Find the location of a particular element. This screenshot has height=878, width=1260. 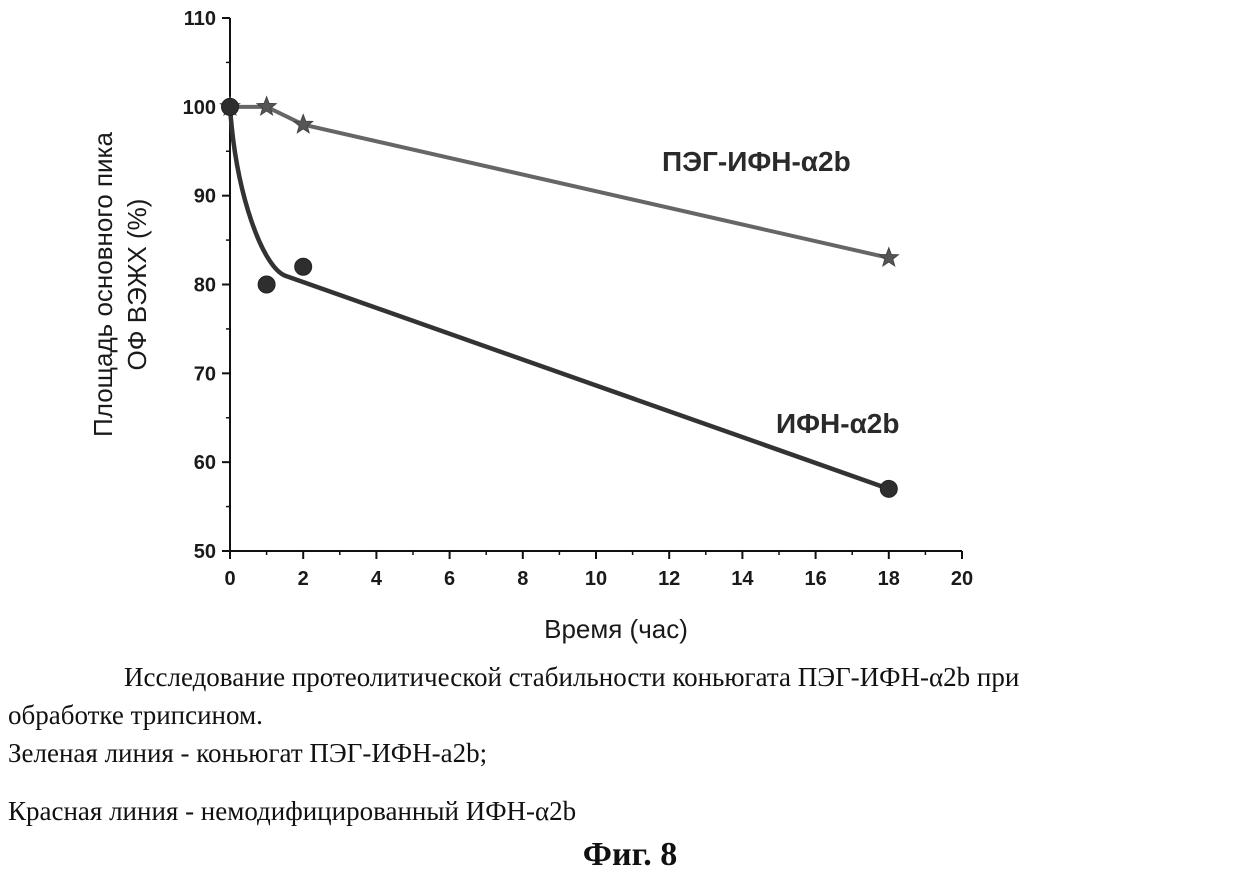

series-label-ifn: ИФН-α2b is located at coordinates (837, 423).